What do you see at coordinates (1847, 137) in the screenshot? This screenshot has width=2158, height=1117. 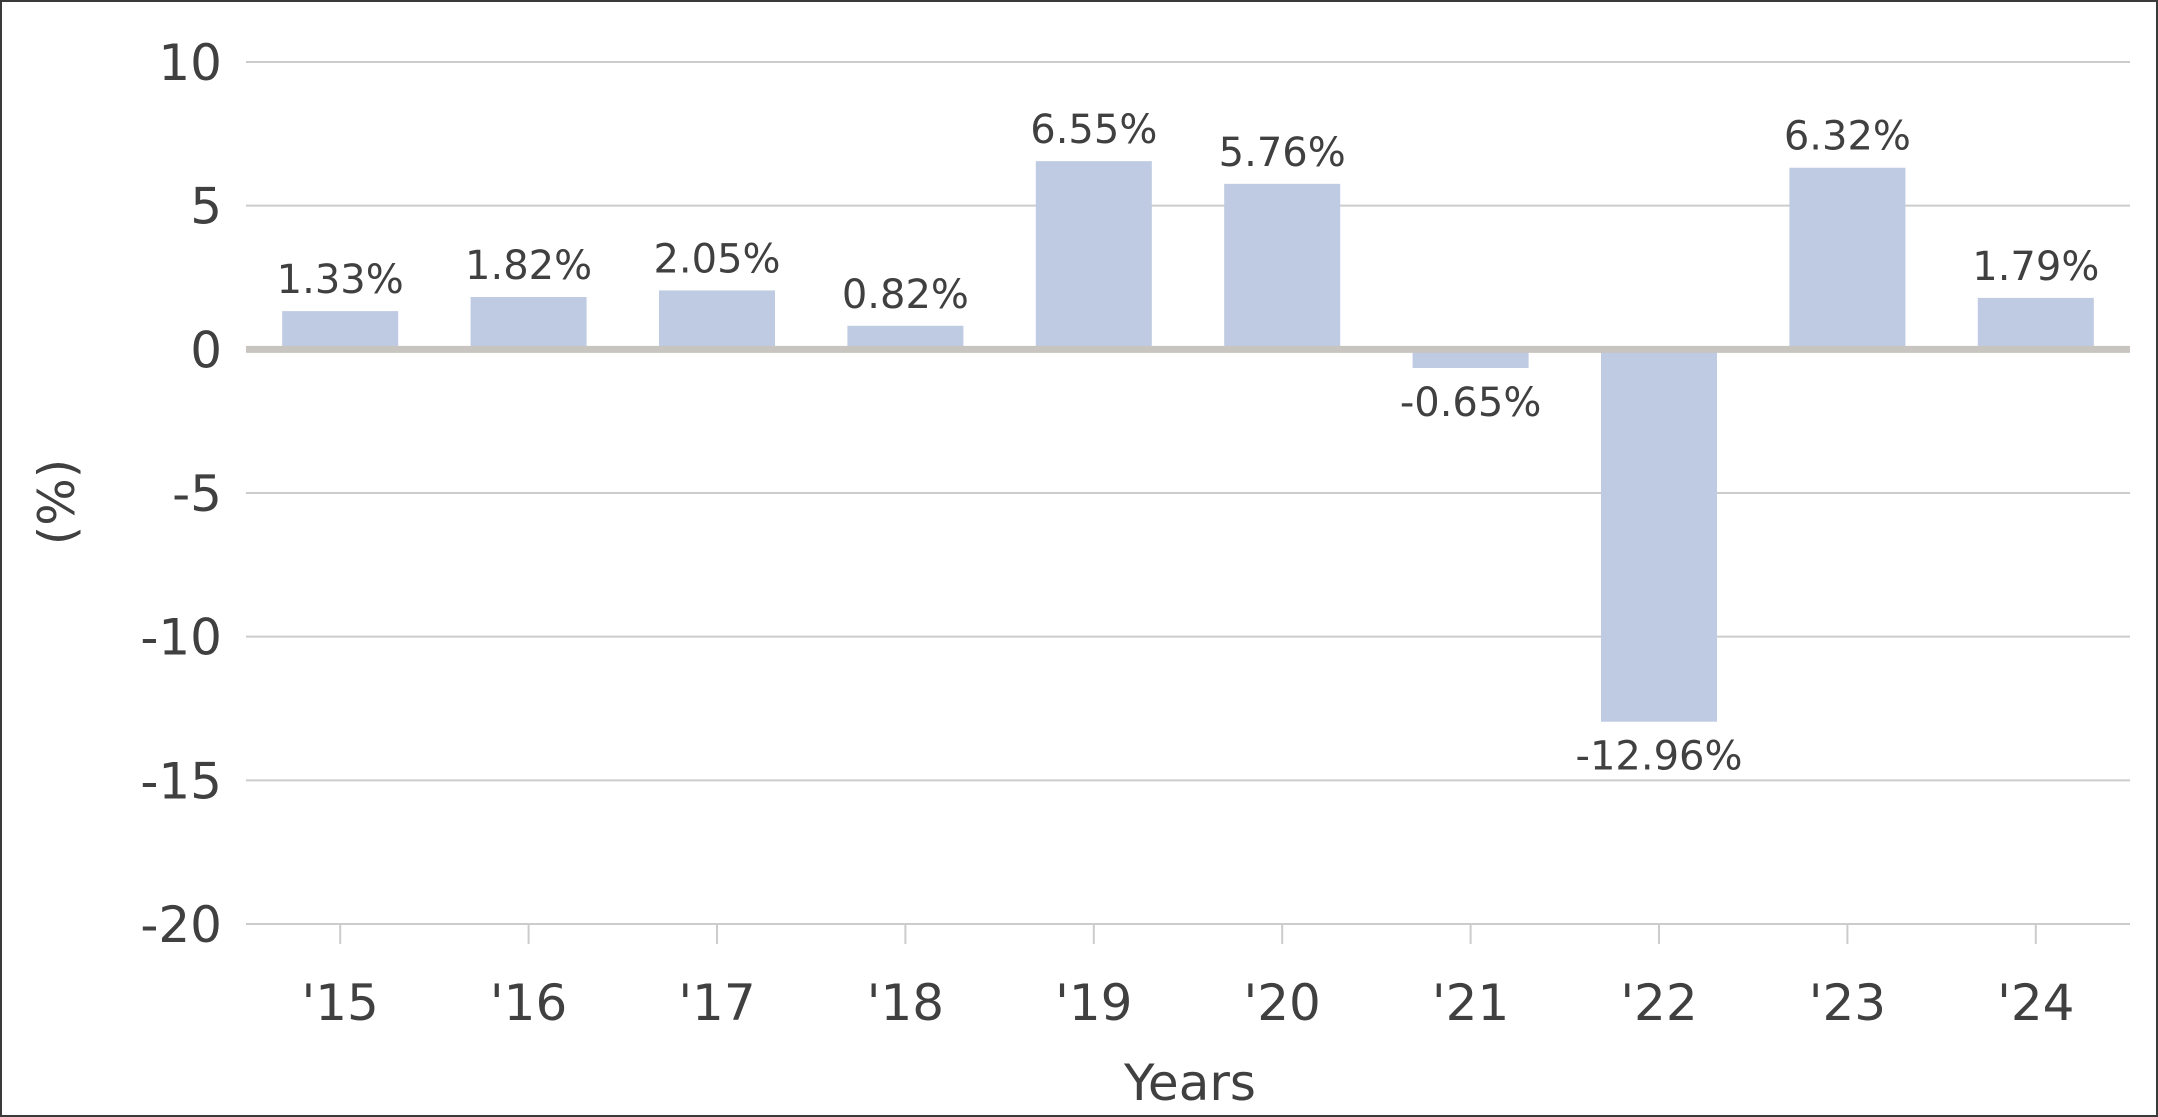 I see `data-label: 6.32%` at bounding box center [1847, 137].